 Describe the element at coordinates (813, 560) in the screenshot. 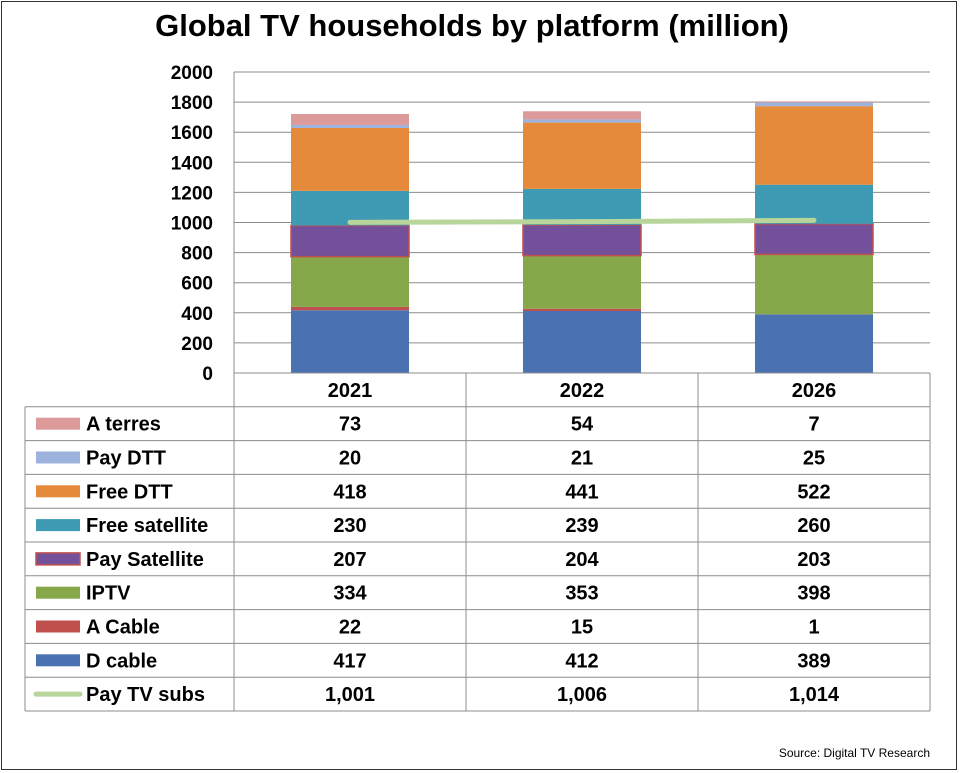

I see `data-label: 203` at that location.